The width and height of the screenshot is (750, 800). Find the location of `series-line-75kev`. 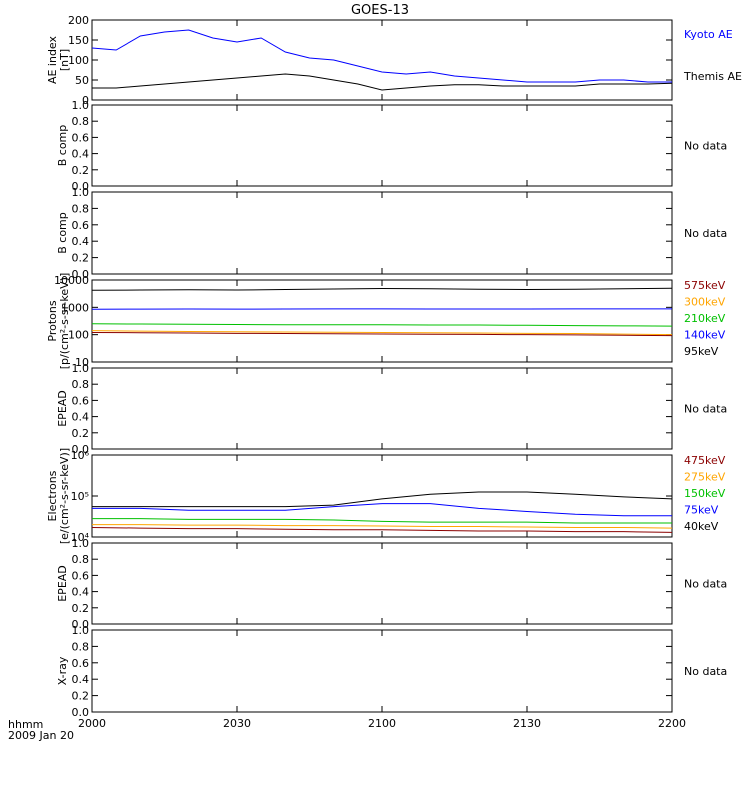

series-line-75kev is located at coordinates (382, 510).